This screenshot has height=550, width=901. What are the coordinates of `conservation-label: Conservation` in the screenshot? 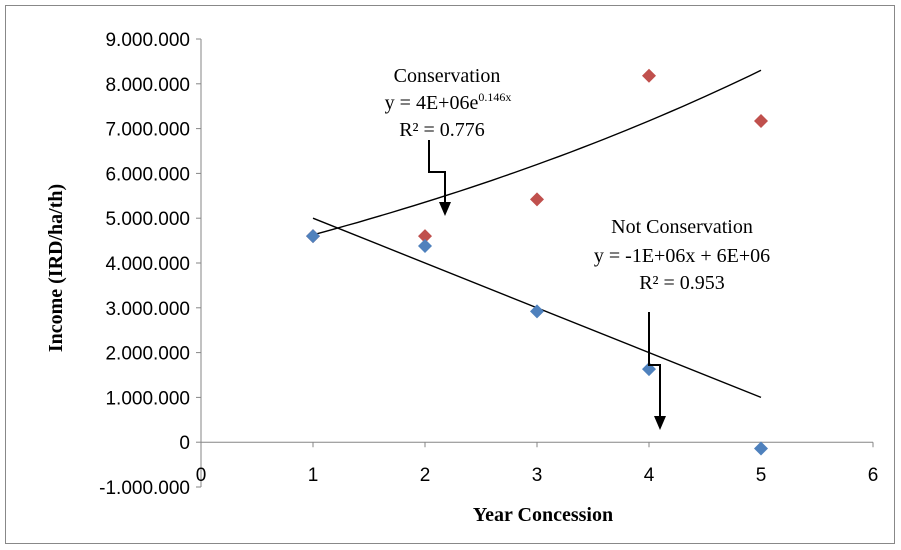 It's located at (447, 76).